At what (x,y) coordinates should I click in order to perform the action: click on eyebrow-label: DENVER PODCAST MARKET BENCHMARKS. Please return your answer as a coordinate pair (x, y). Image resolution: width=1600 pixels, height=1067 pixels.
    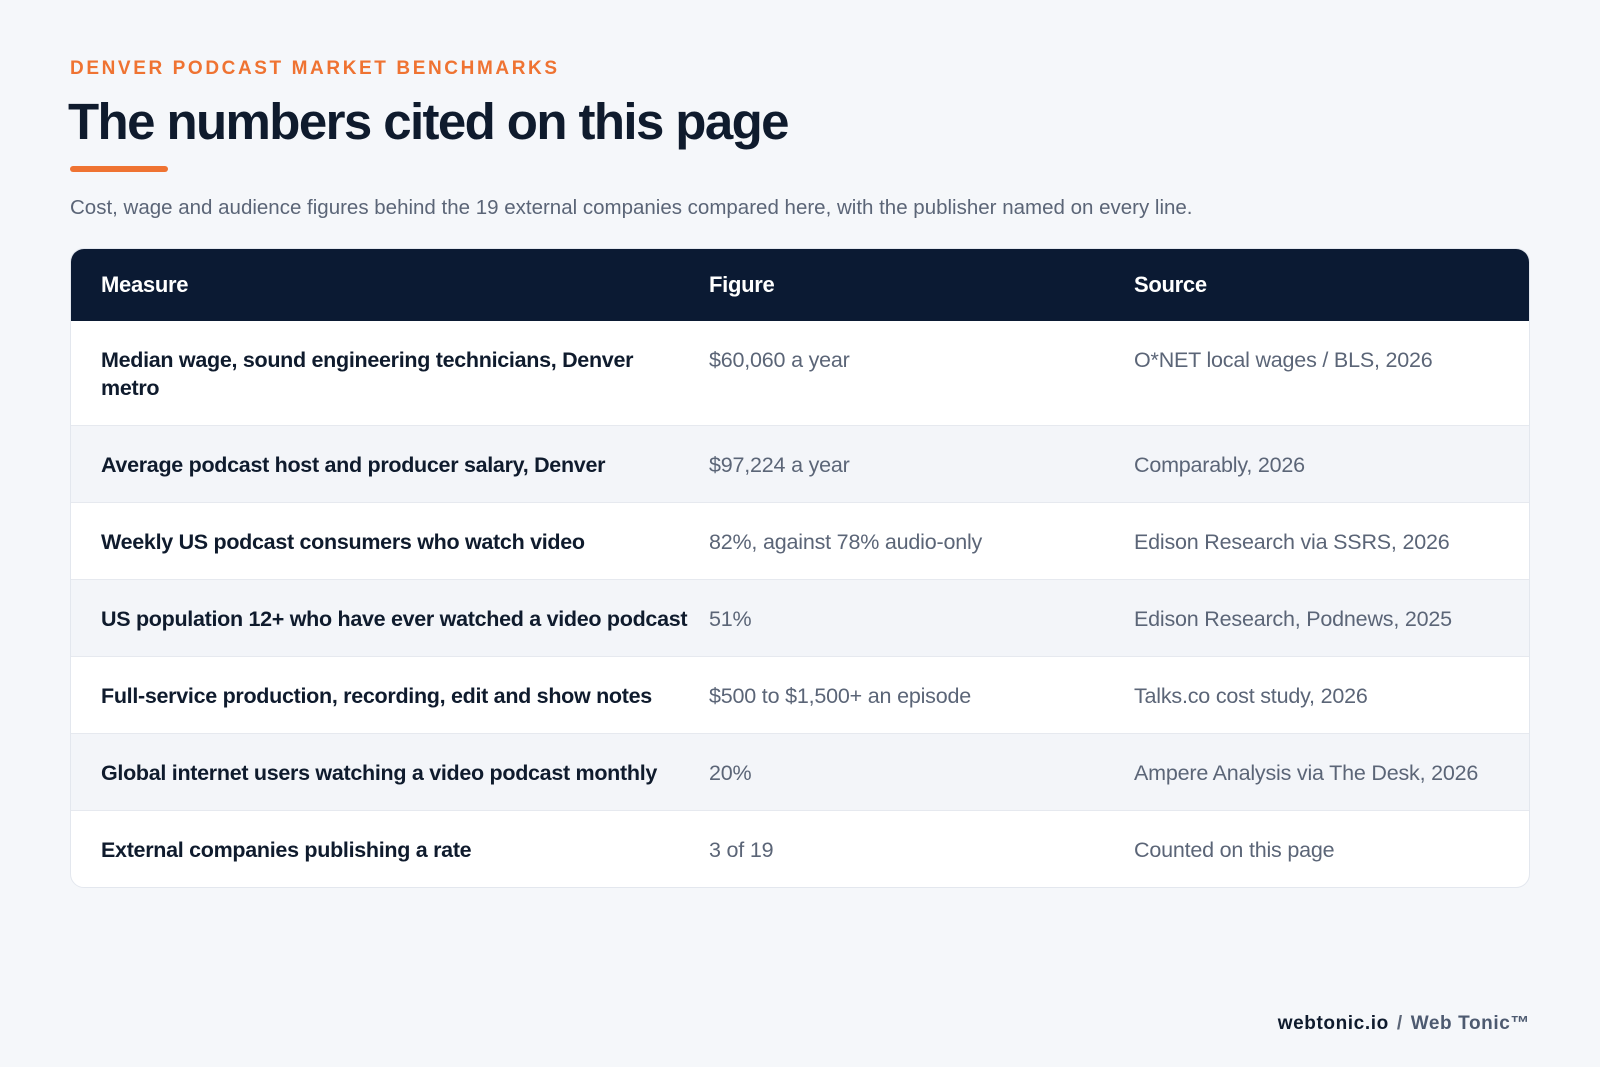
    Looking at the image, I should click on (315, 68).